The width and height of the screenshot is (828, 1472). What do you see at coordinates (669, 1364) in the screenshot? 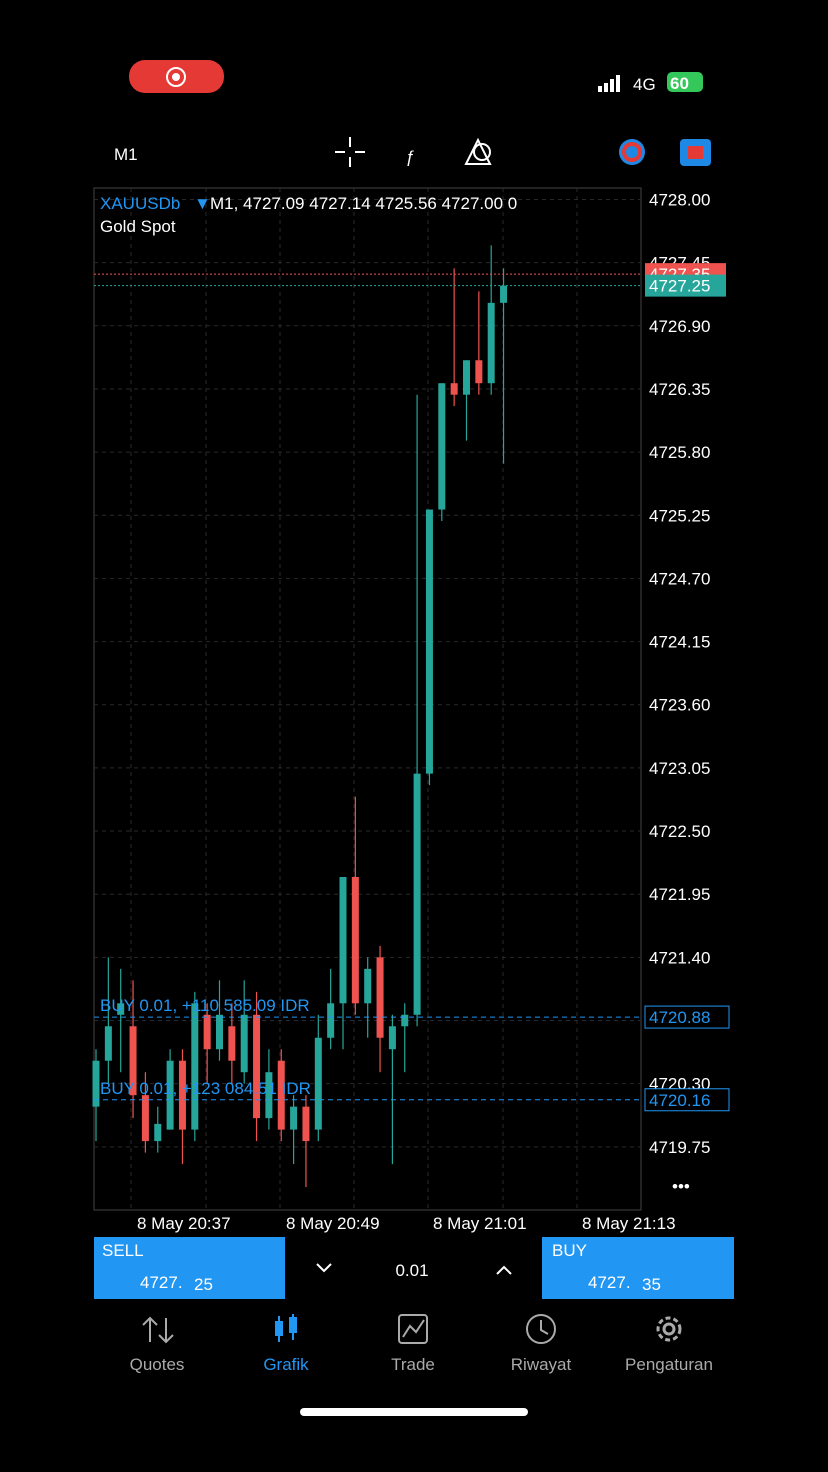
I see `nav-tab: Pengaturan` at bounding box center [669, 1364].